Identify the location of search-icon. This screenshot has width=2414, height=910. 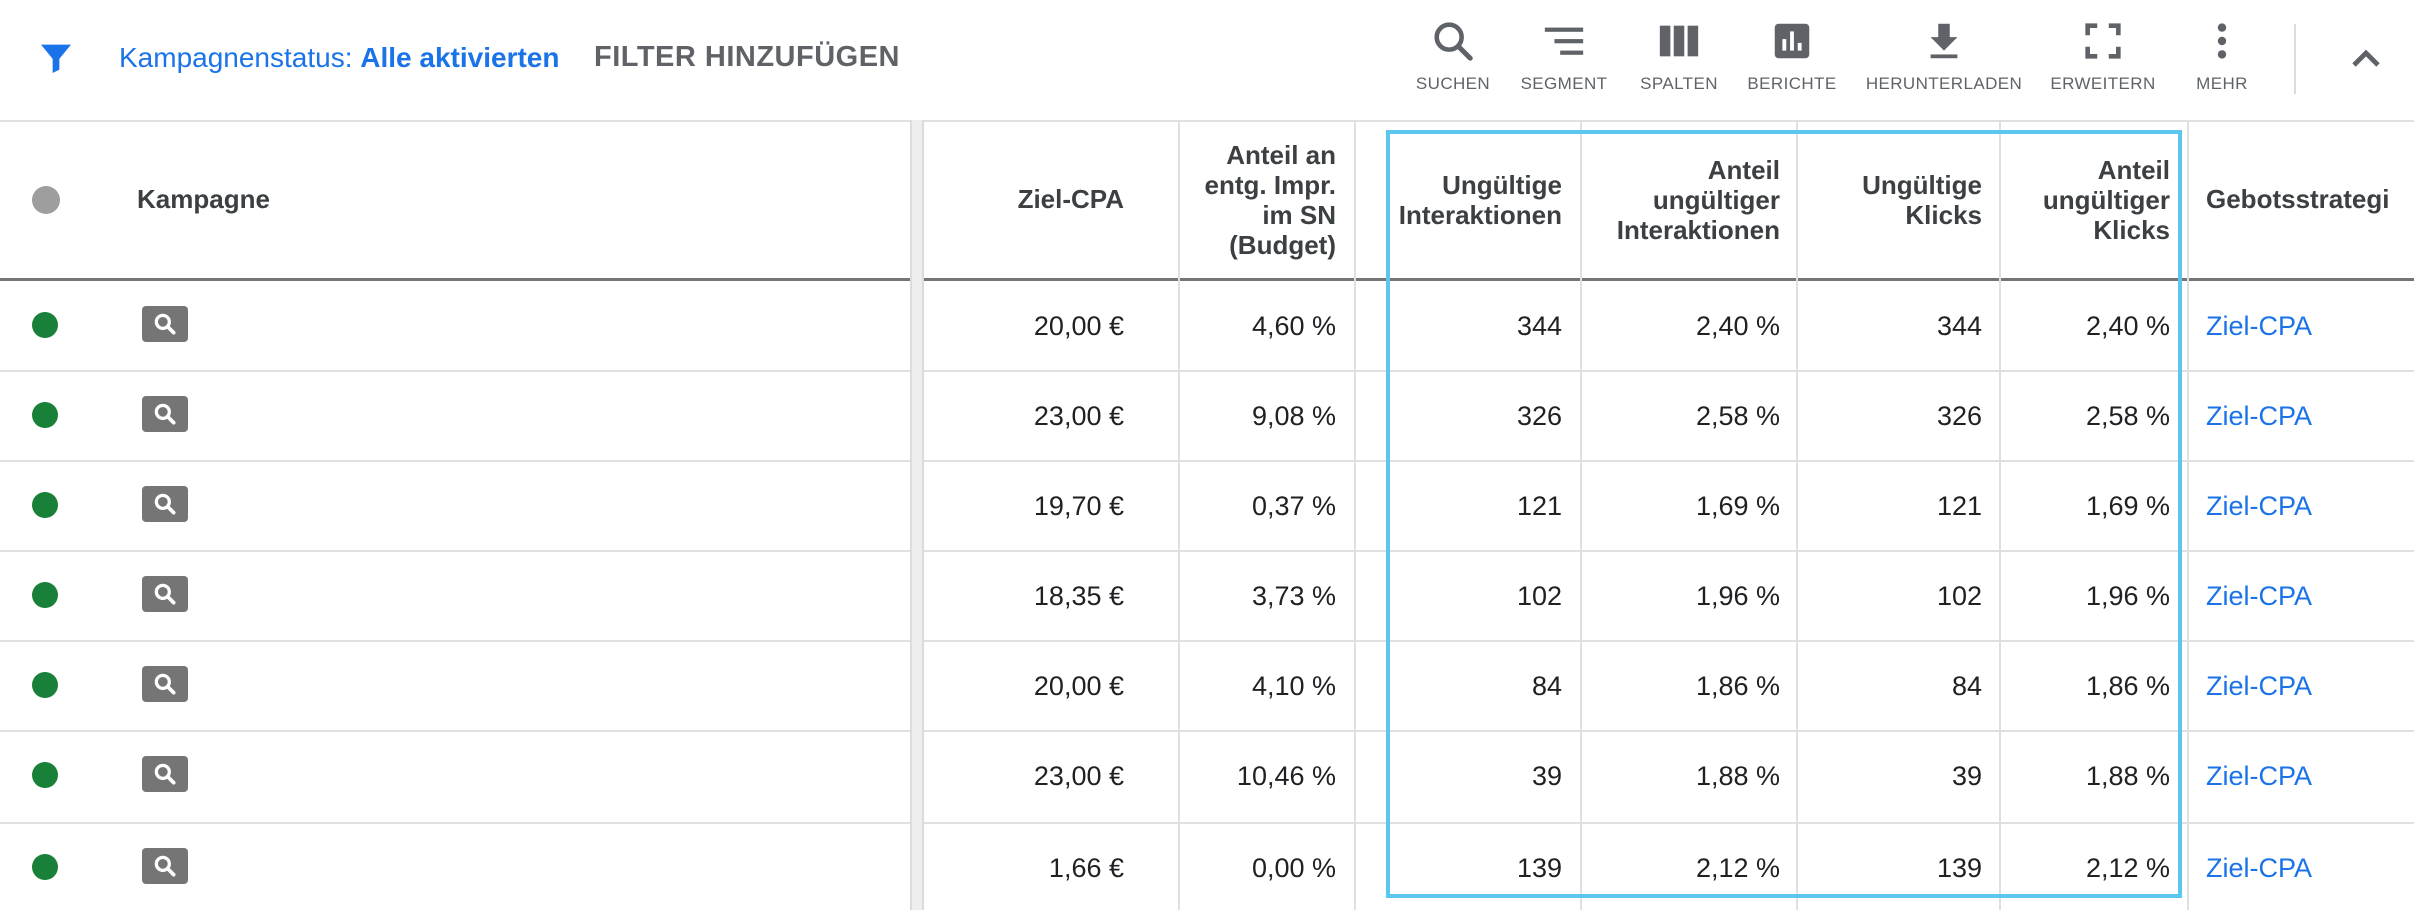
(1453, 41).